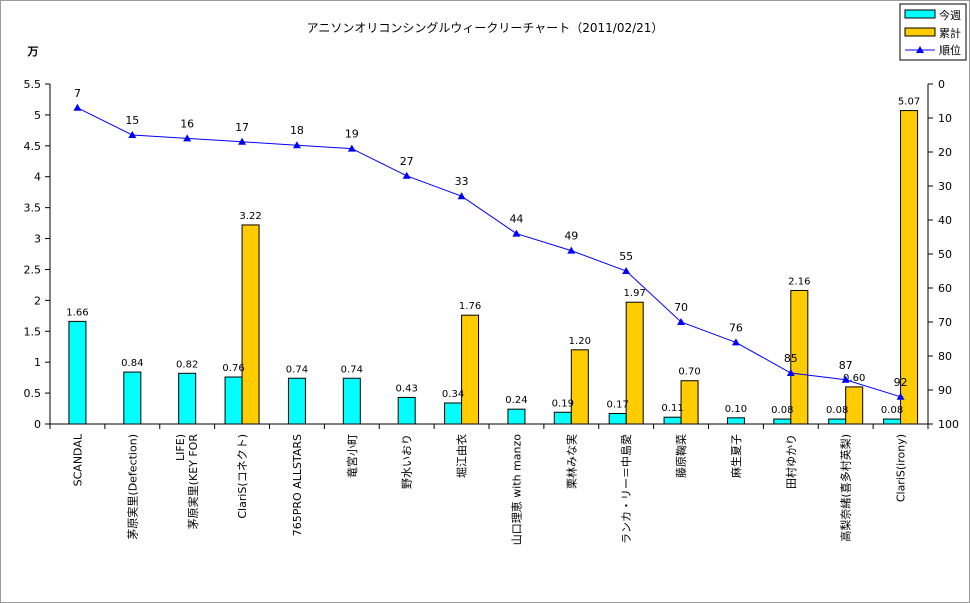 This screenshot has height=603, width=970. I want to click on legend-label-rank: 順位, so click(950, 50).